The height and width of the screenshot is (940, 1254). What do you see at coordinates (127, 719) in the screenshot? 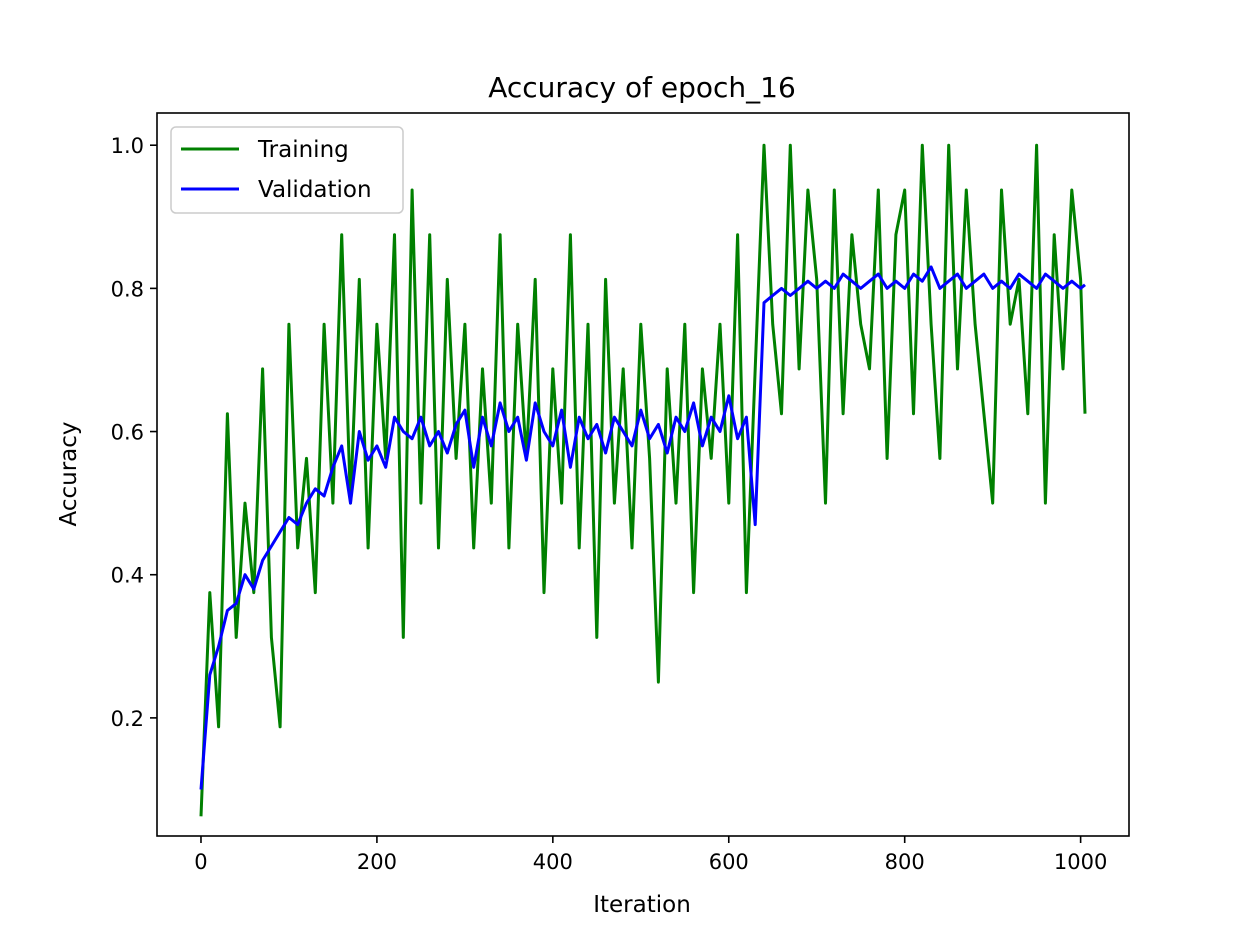
I see `y-tick-label: 0.2` at bounding box center [127, 719].